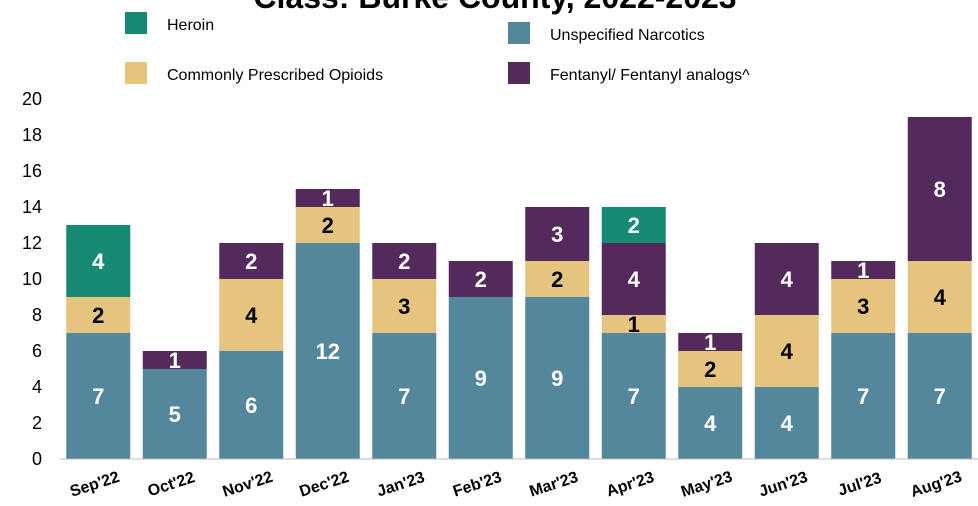  What do you see at coordinates (32, 135) in the screenshot?
I see `y-tick-label: 18` at bounding box center [32, 135].